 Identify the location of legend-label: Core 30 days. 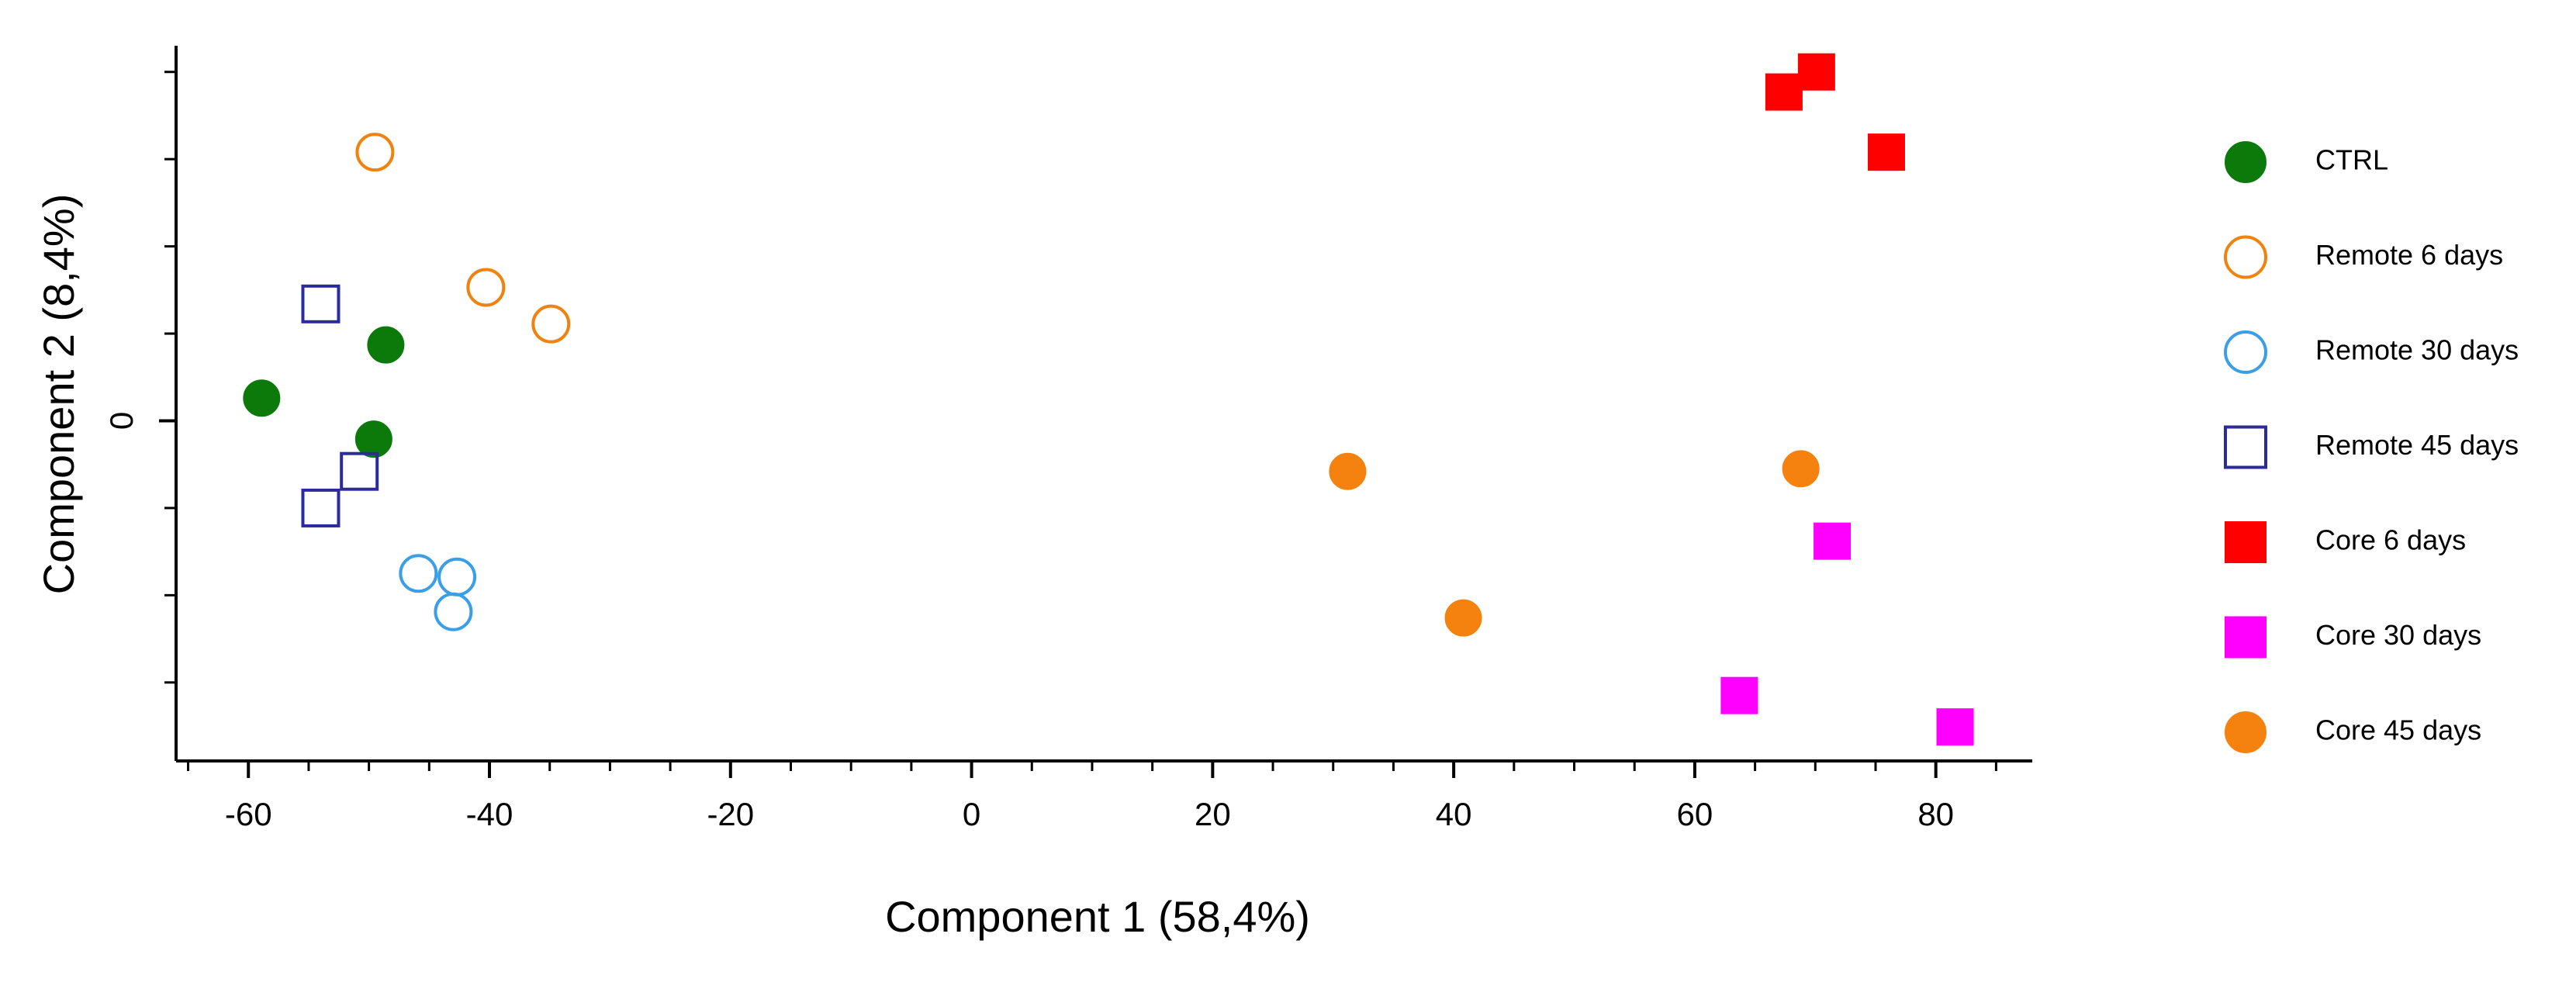
(2398, 635).